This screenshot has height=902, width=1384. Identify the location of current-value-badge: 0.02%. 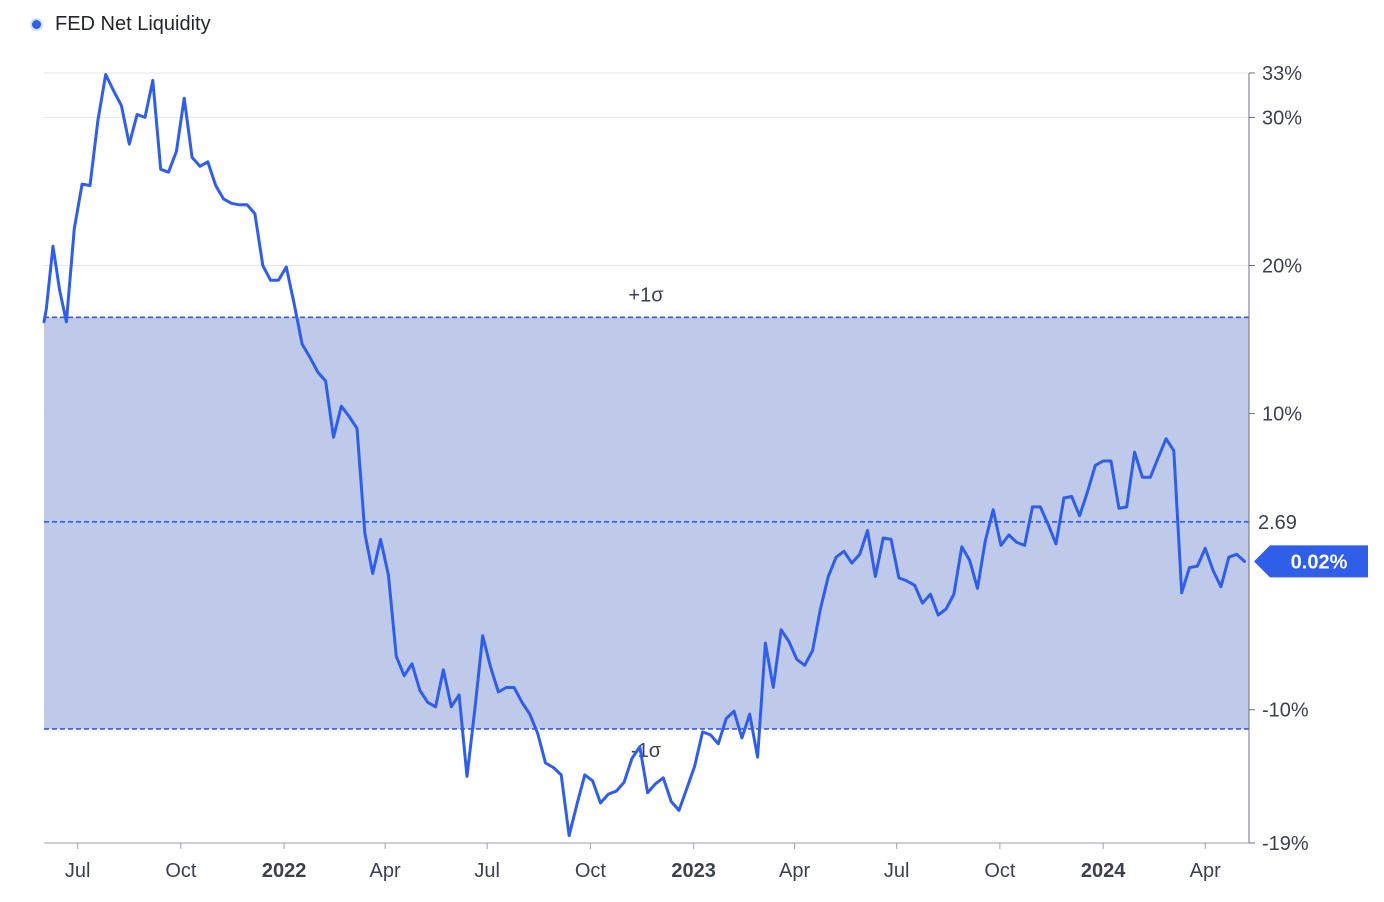
(1311, 561).